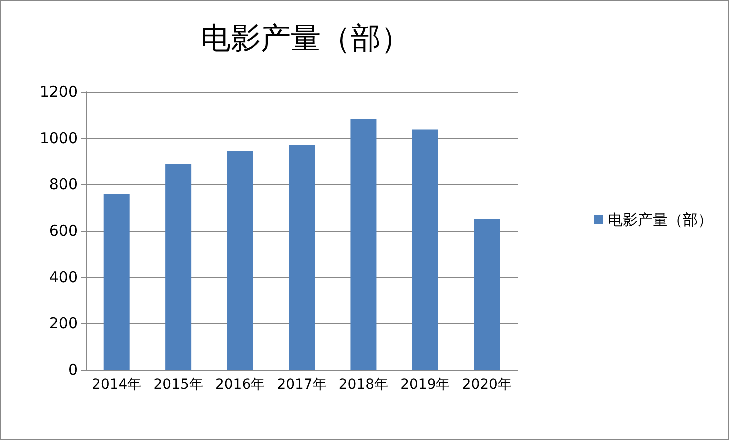 The height and width of the screenshot is (440, 729). What do you see at coordinates (63, 185) in the screenshot?
I see `y-tick-label: 800` at bounding box center [63, 185].